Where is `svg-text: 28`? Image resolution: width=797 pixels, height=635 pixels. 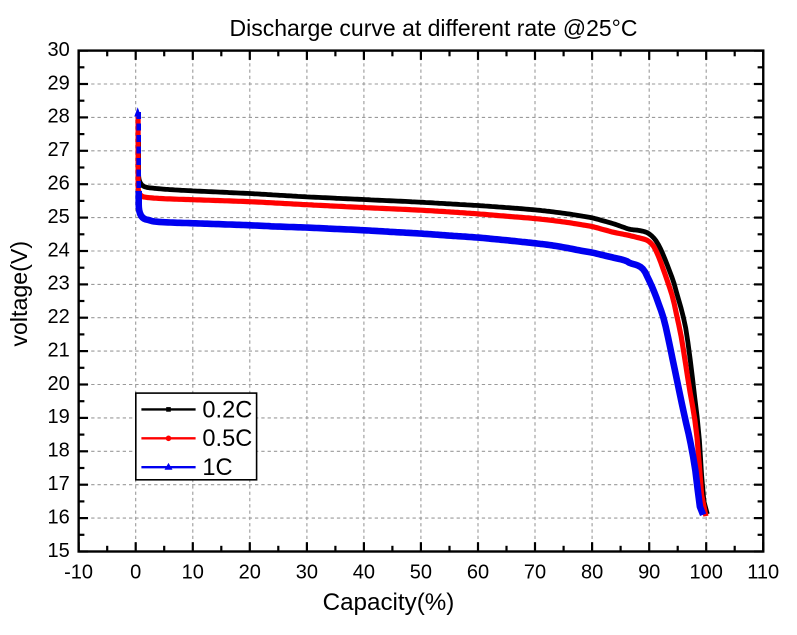 svg-text: 28 is located at coordinates (59, 117).